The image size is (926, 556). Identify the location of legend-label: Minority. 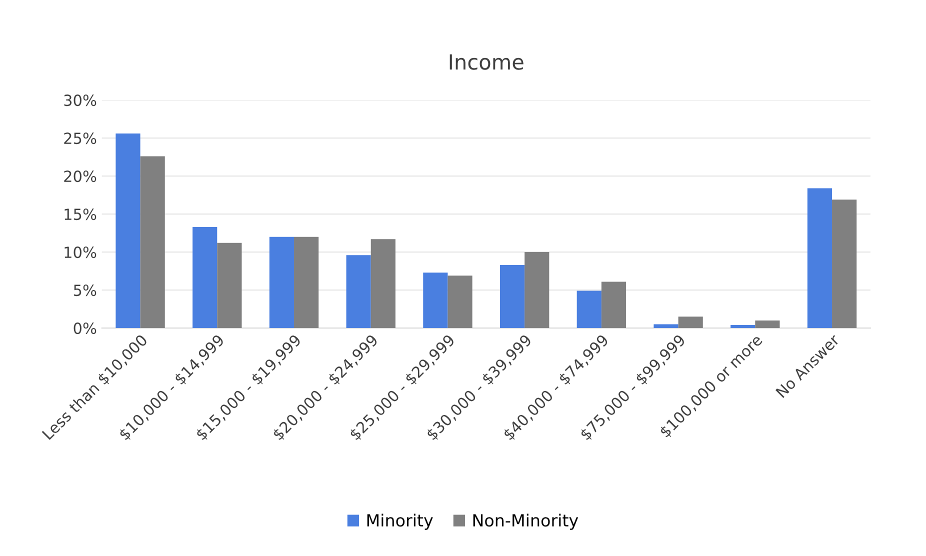
(400, 522).